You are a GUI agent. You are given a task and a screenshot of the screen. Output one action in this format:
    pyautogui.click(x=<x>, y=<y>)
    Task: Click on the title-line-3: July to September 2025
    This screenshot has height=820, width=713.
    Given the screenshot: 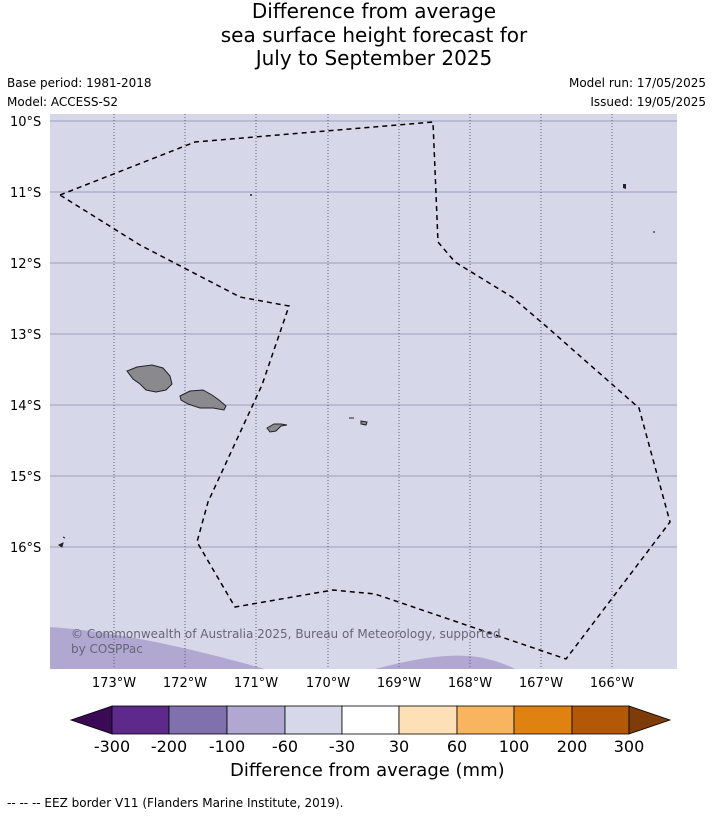 What is the action you would take?
    pyautogui.click(x=374, y=58)
    